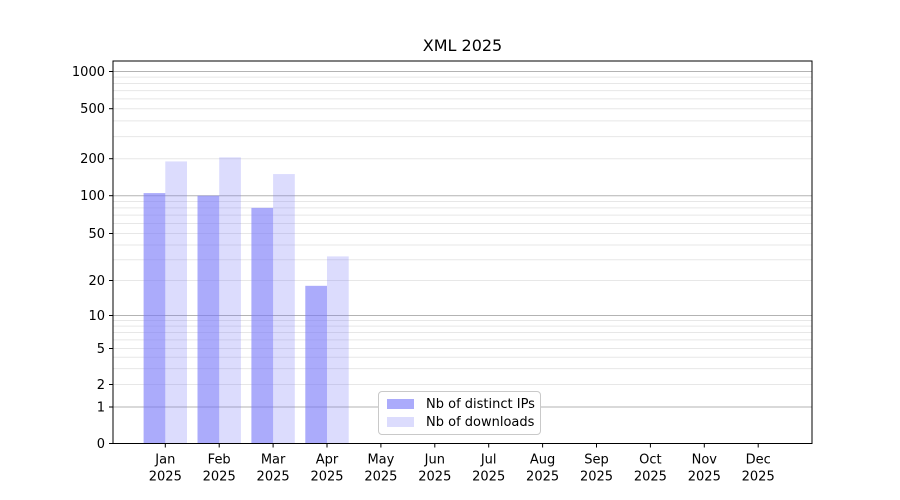  I want to click on y-tick-label: 200, so click(92, 159).